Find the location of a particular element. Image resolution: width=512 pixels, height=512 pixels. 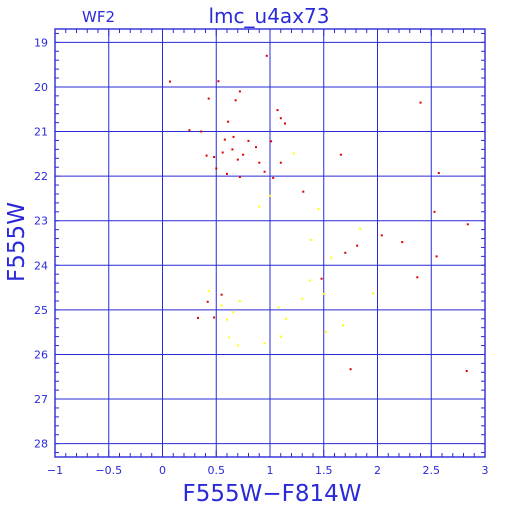

y-tick-label: 28 is located at coordinates (41, 444).